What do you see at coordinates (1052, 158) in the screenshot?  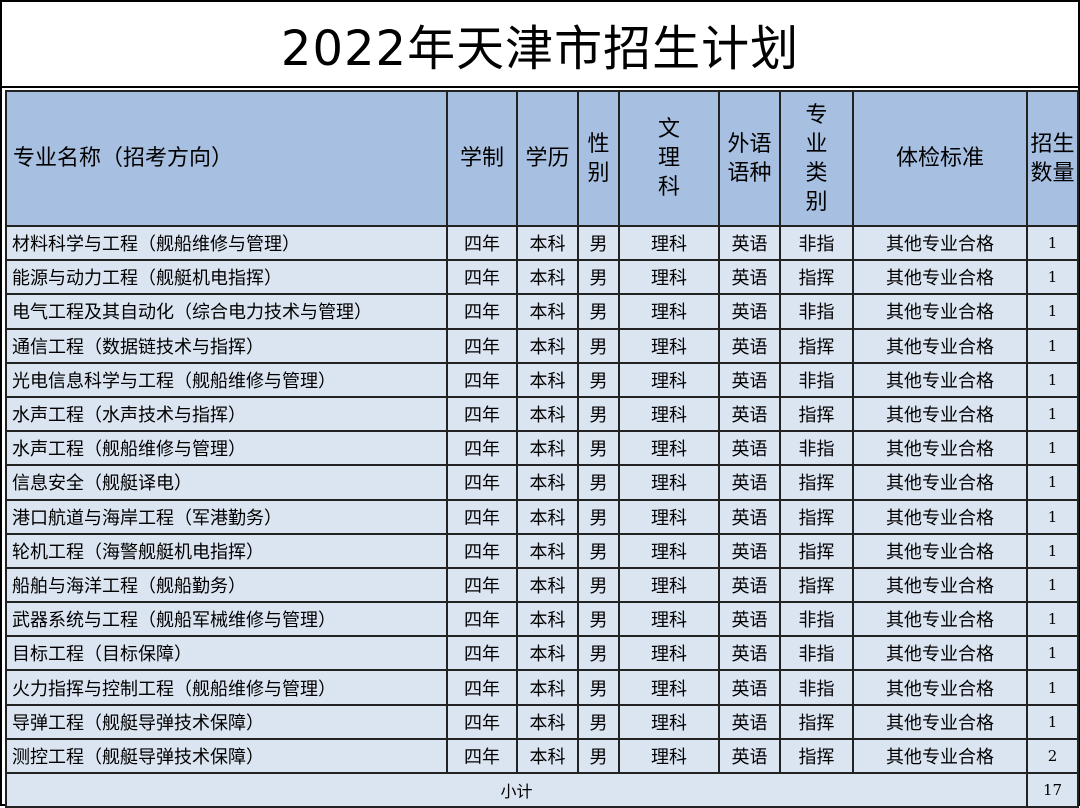 I see `col-header-count: 招生数量` at bounding box center [1052, 158].